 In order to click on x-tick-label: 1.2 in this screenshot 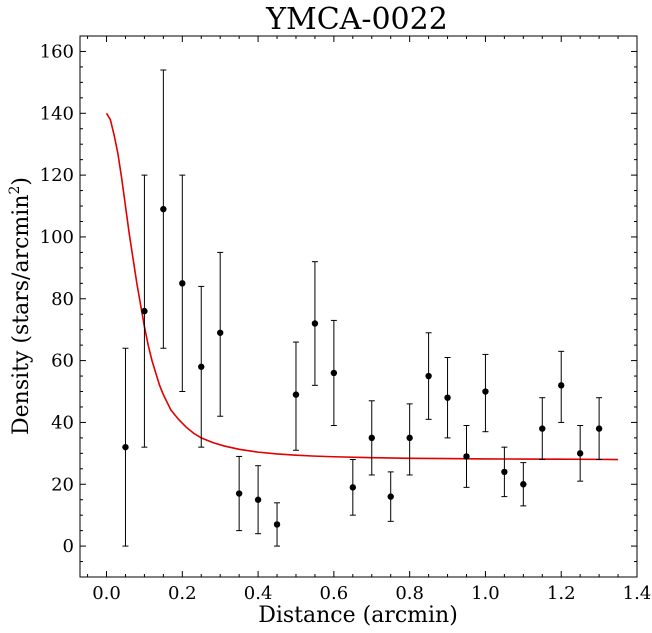, I will do `click(561, 593)`.